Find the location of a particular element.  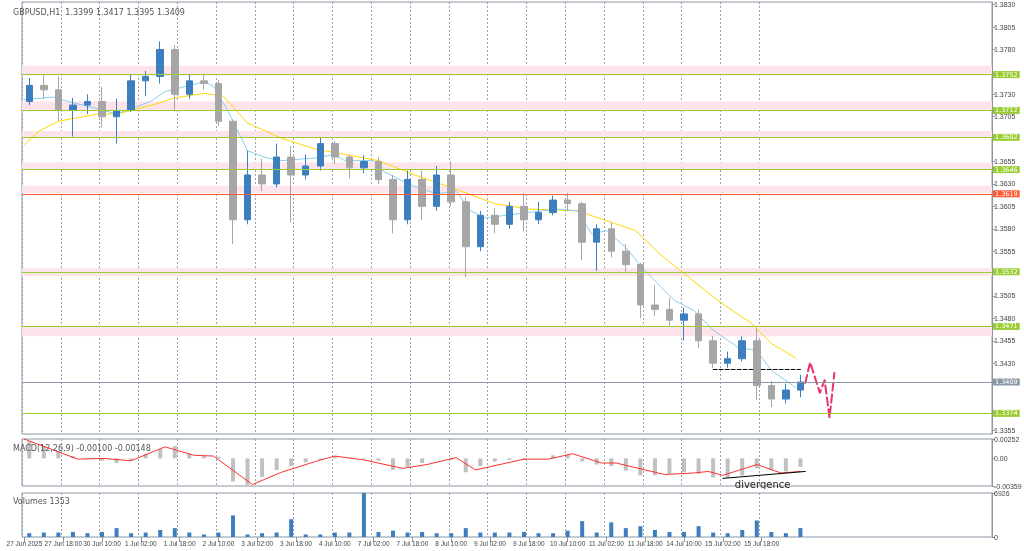

chart-title: Volumes 1353 is located at coordinates (41, 501).